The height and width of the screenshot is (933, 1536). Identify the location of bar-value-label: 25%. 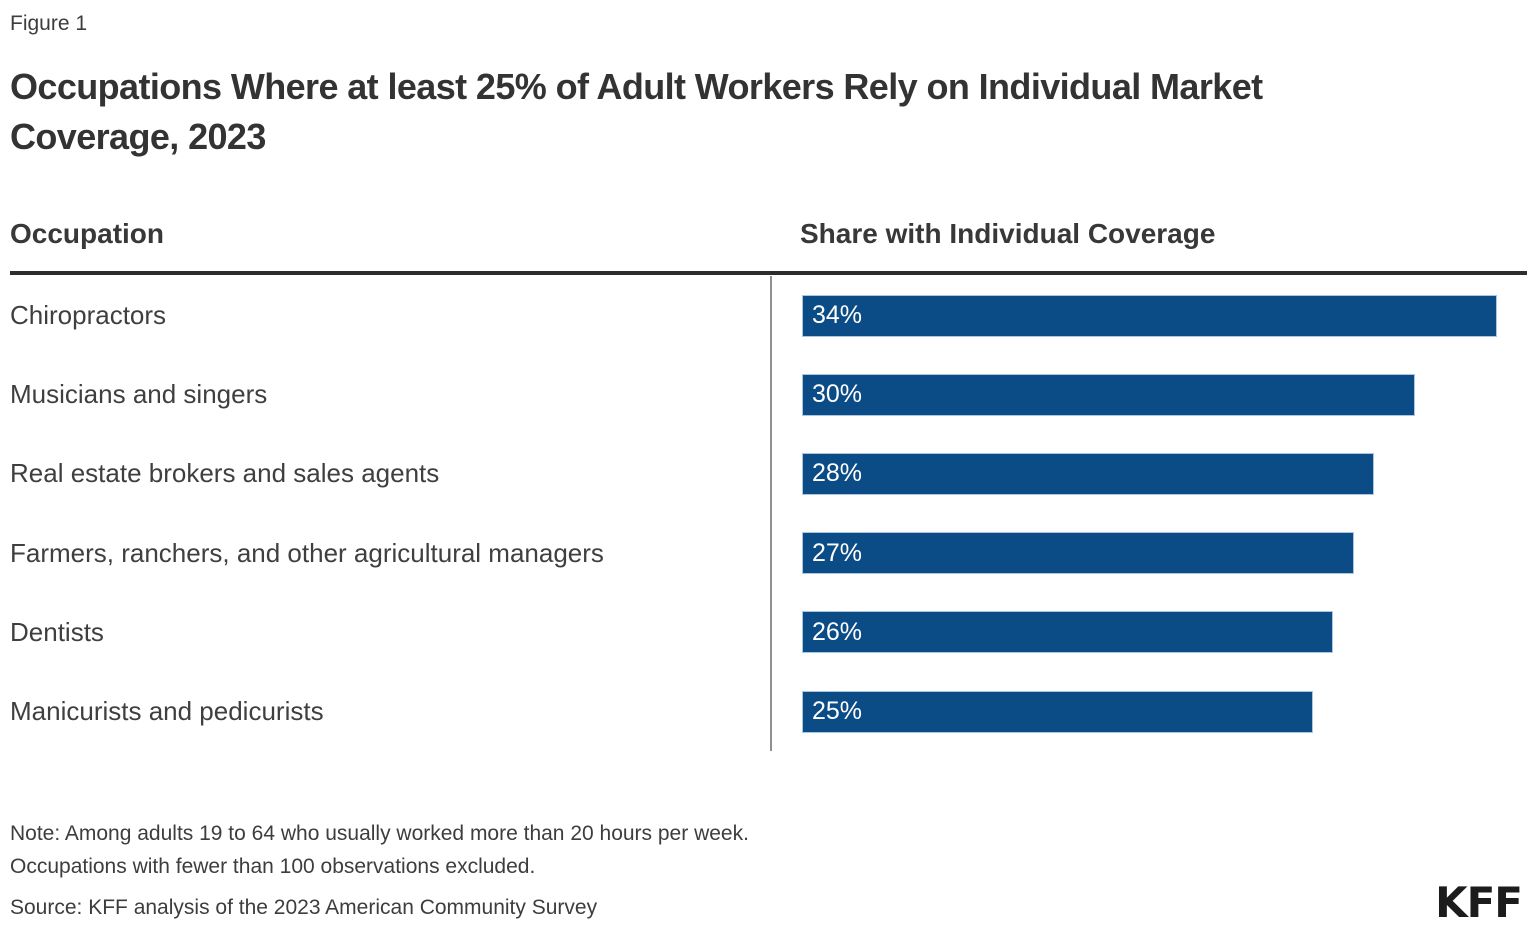
(837, 711).